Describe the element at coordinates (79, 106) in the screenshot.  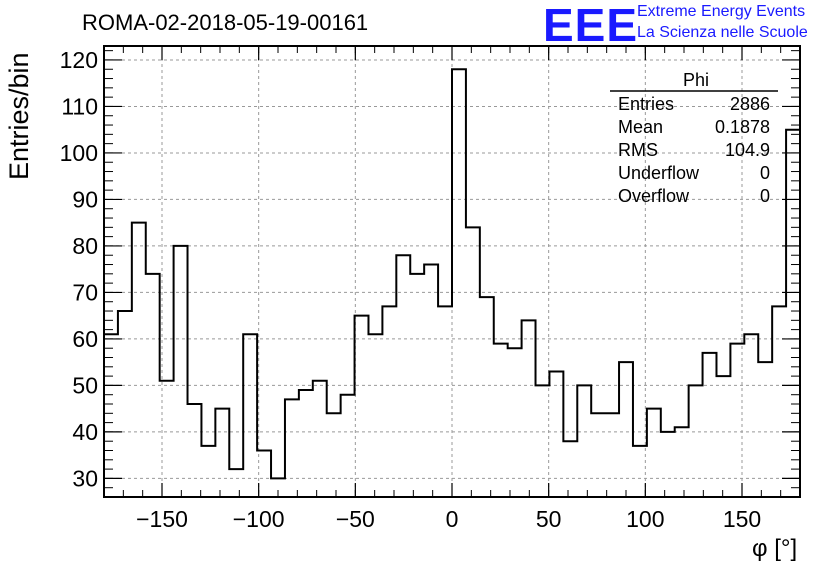
I see `y-tick-label: 110` at that location.